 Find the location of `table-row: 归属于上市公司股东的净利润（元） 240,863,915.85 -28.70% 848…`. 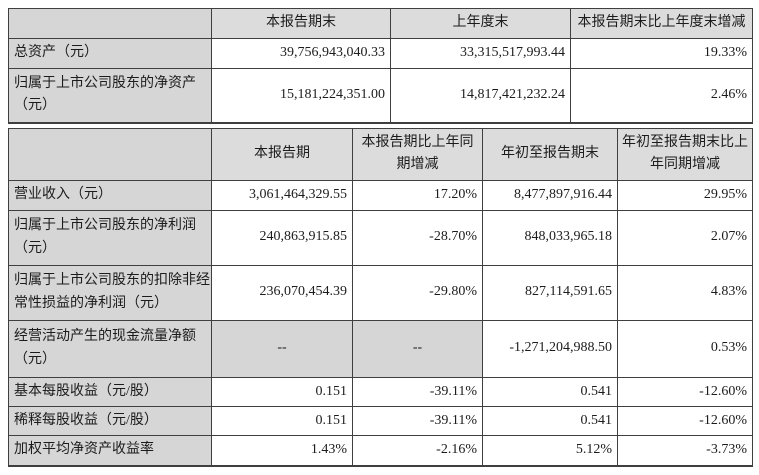

table-row: 归属于上市公司股东的净利润（元） 240,863,915.85 -28.70% 848… is located at coordinates (380, 237).